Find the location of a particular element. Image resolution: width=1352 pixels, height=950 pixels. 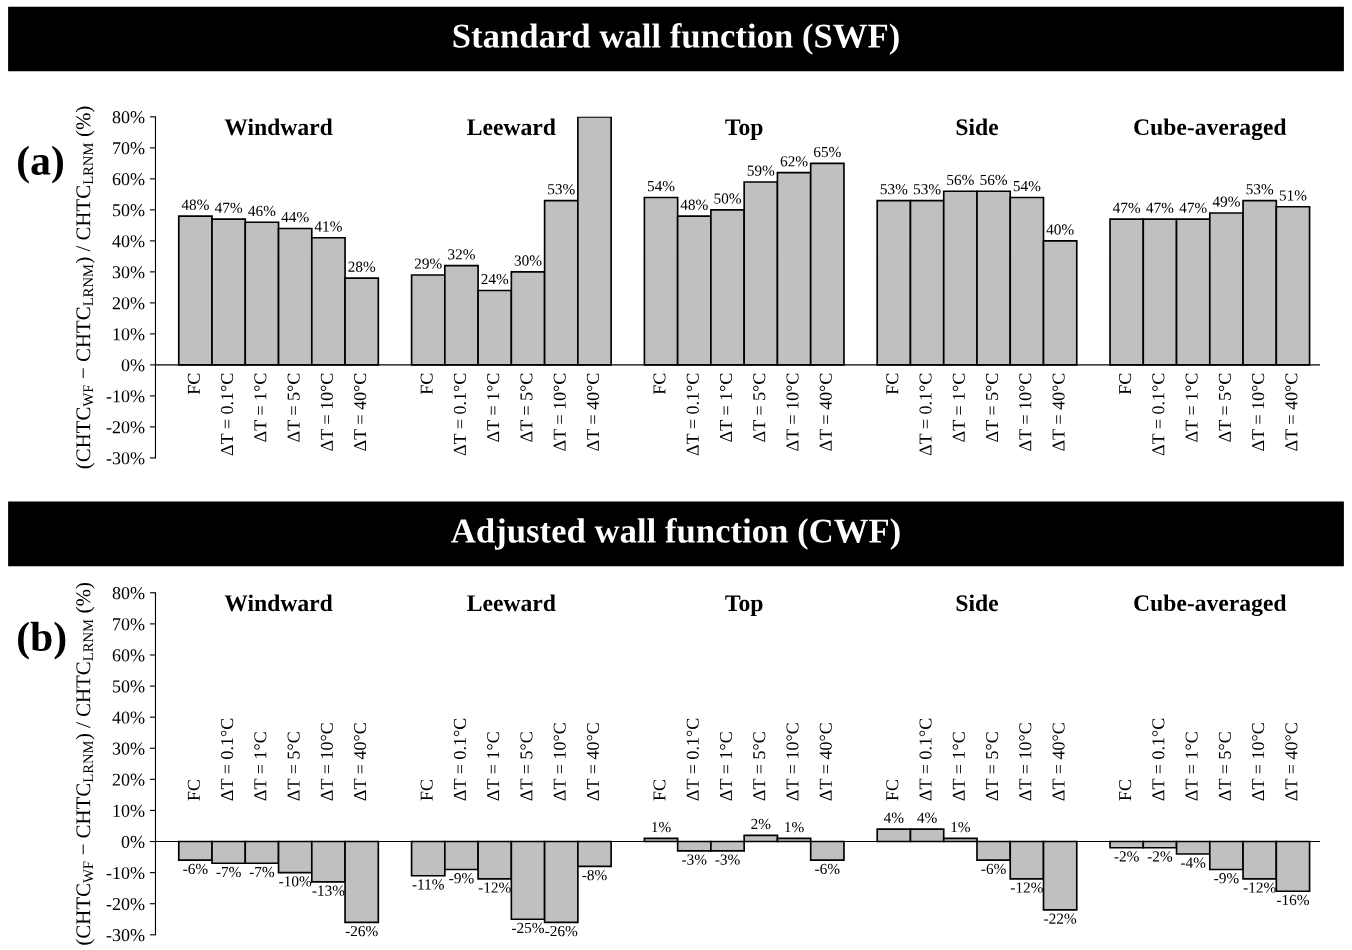

y-tick-label: 60% is located at coordinates (128, 179).